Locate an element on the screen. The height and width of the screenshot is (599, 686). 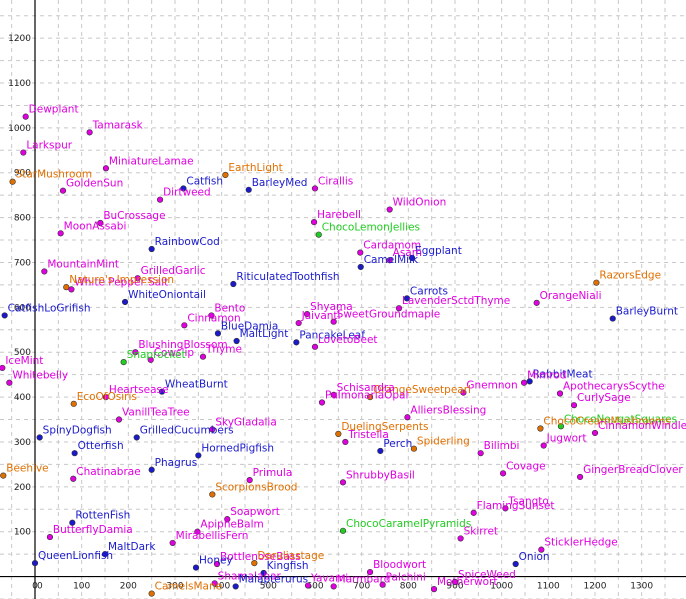
x-tick-label: 400 is located at coordinates (221, 587).